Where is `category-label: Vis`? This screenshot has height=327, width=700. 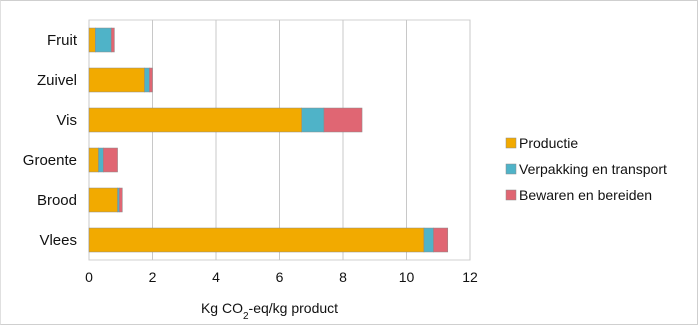
category-label: Vis is located at coordinates (66, 120).